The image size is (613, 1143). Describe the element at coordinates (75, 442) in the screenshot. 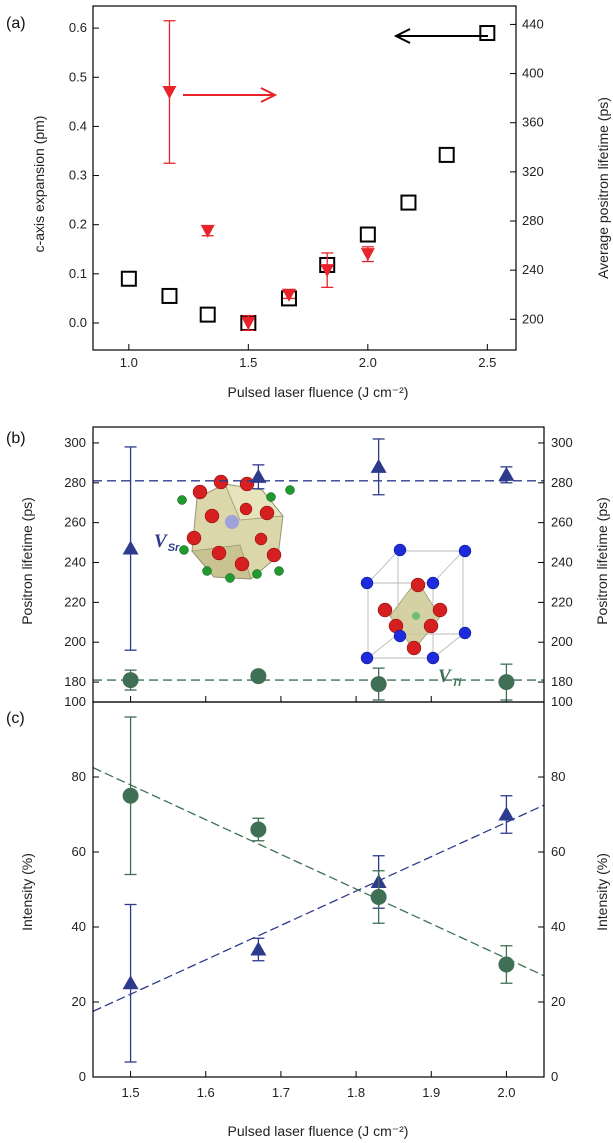

I see `b-ytick-left-label-6: 300` at that location.